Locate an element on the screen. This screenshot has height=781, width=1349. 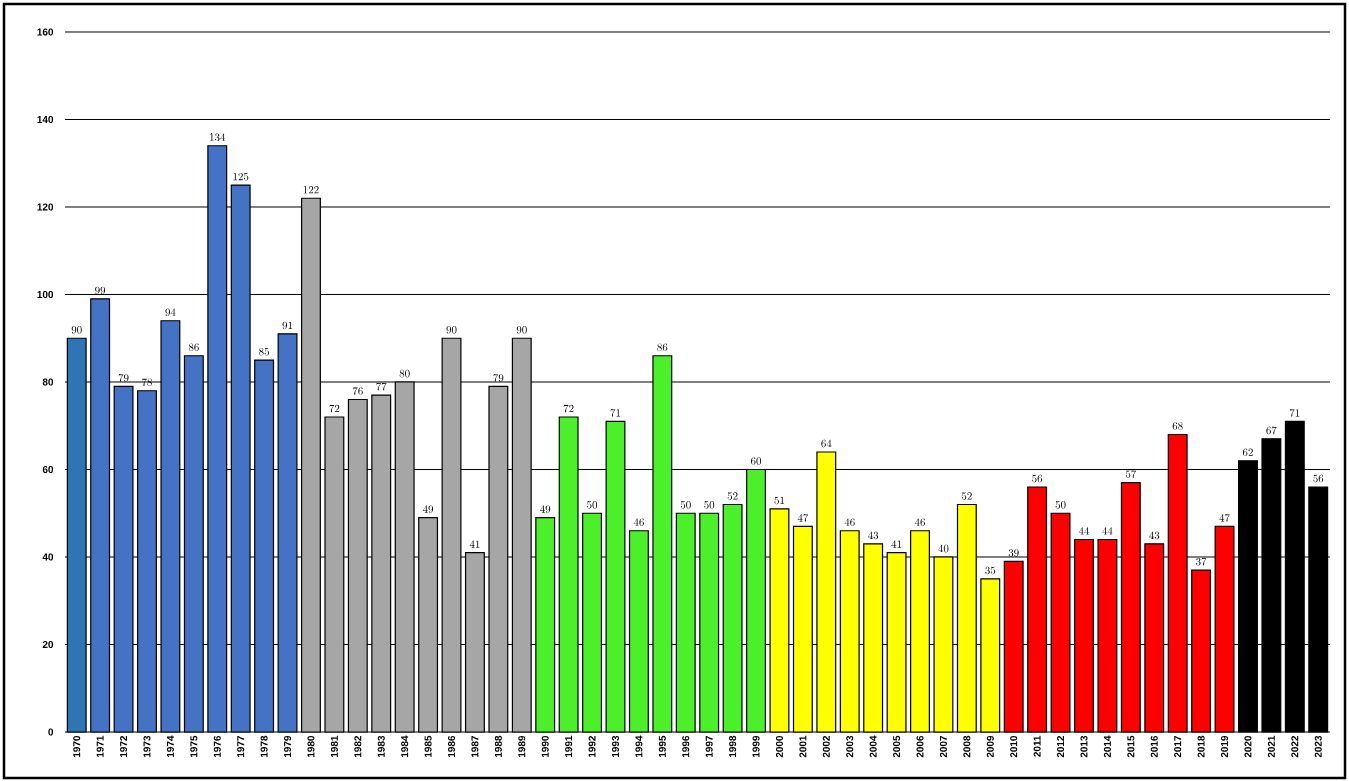
x-tick-label: 2013 is located at coordinates (1084, 746).